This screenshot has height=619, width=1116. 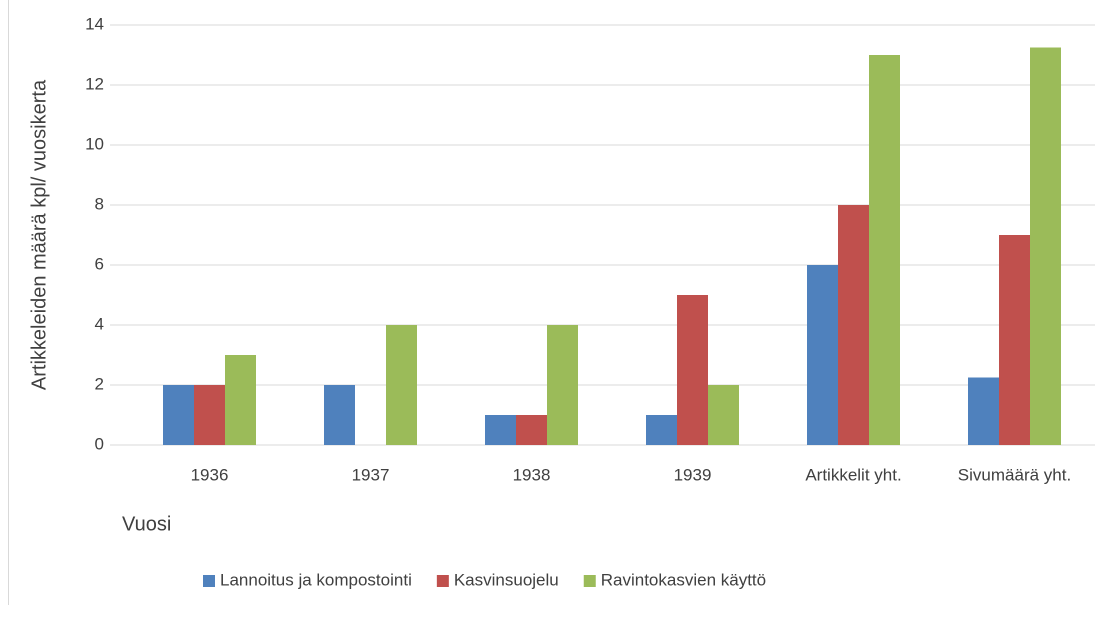 I want to click on y-tick-label: 8, so click(x=99, y=203).